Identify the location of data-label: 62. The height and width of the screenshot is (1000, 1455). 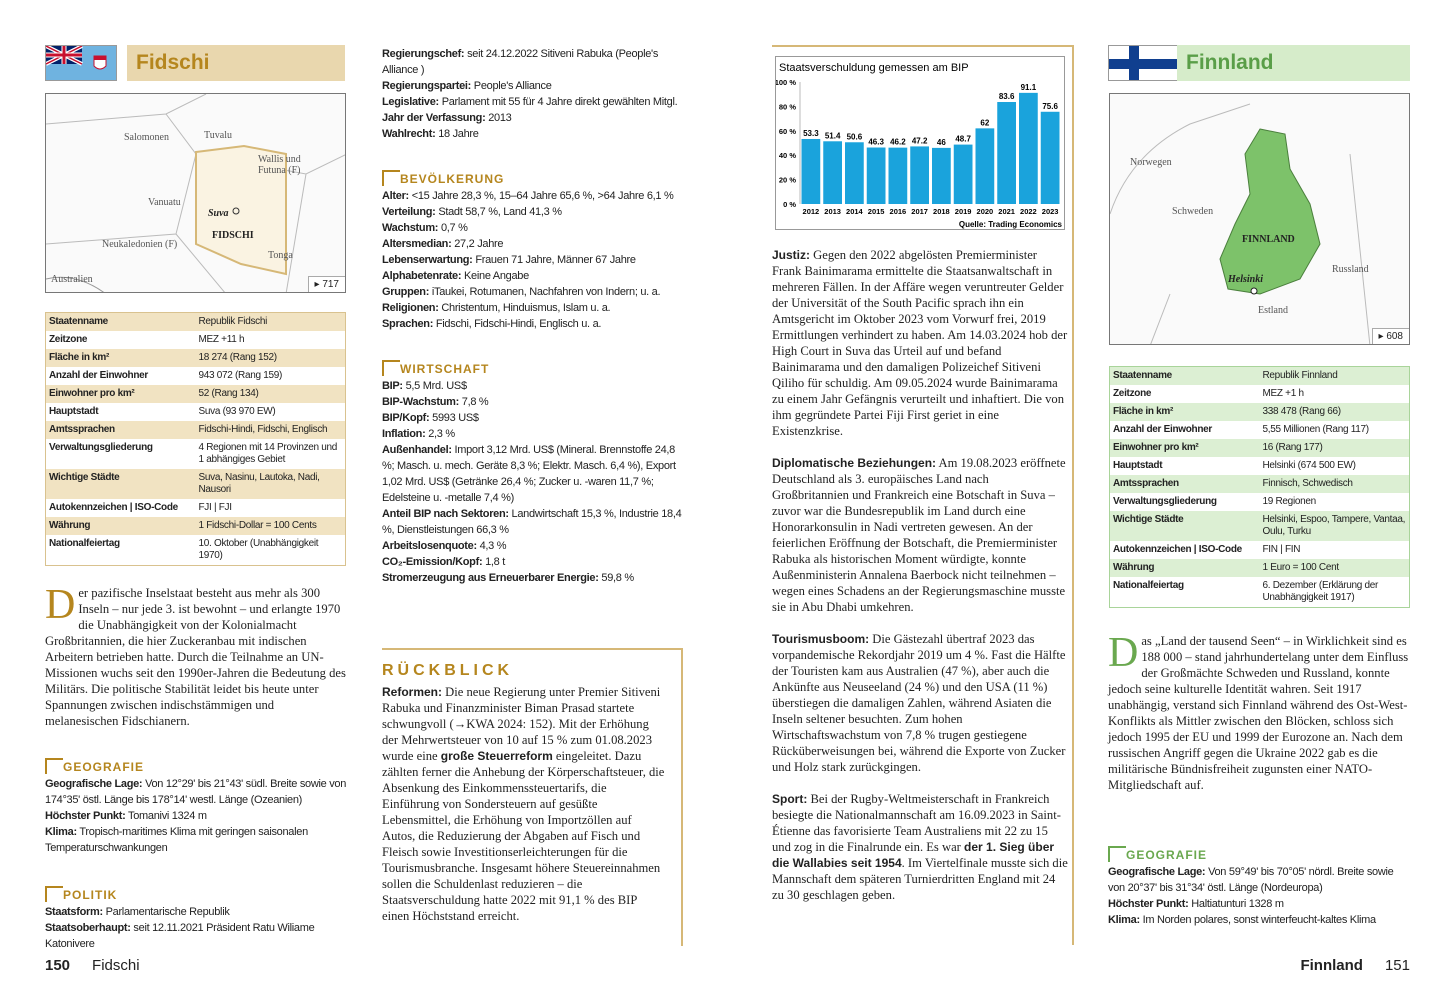
(984, 122).